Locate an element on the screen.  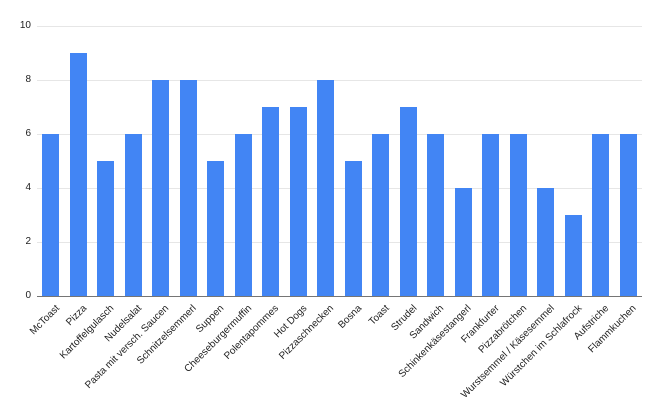
y-tick-label: 8 is located at coordinates (28, 79).